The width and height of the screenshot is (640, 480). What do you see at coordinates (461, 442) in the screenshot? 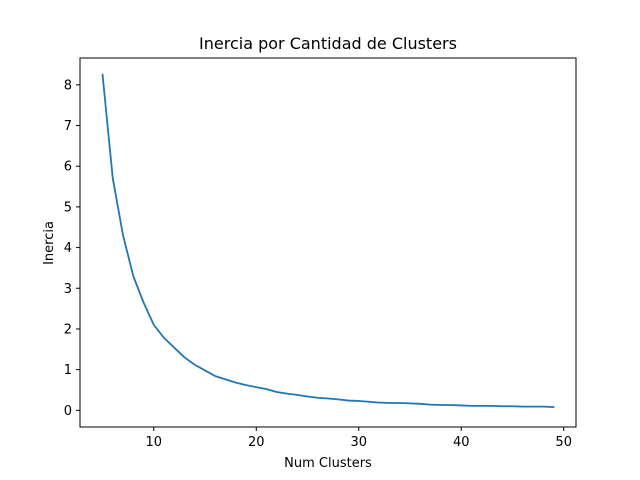
I see `x-tick-label: 40` at bounding box center [461, 442].